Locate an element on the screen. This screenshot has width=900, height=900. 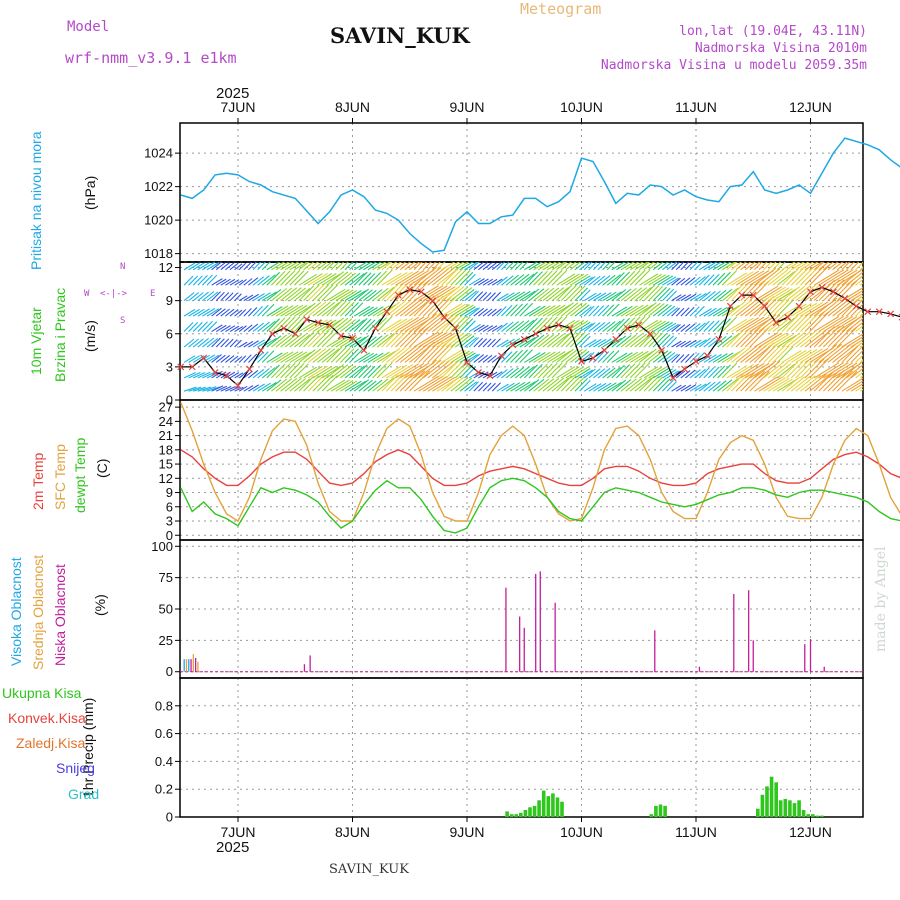
model-elevation-label: Nadmorska Visina u modelu 2059.35m is located at coordinates (733, 65).